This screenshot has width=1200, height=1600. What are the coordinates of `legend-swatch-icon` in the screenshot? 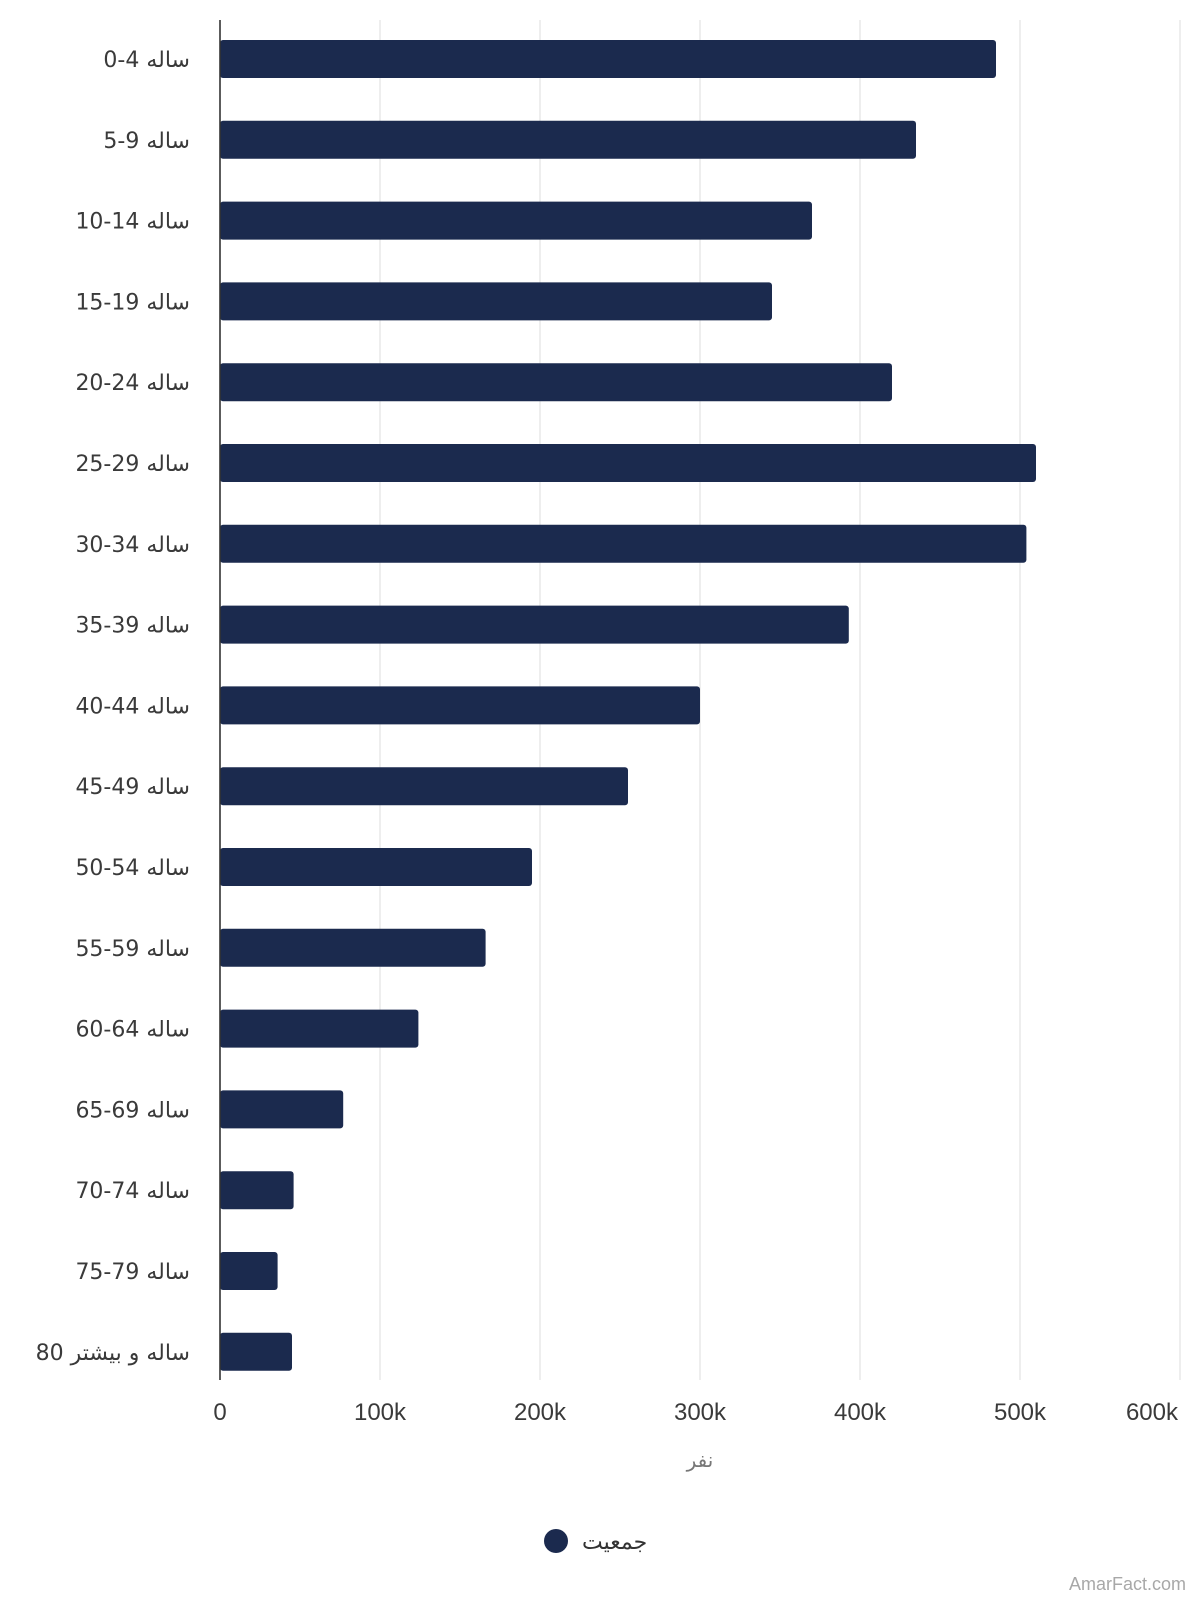 It's located at (556, 1541).